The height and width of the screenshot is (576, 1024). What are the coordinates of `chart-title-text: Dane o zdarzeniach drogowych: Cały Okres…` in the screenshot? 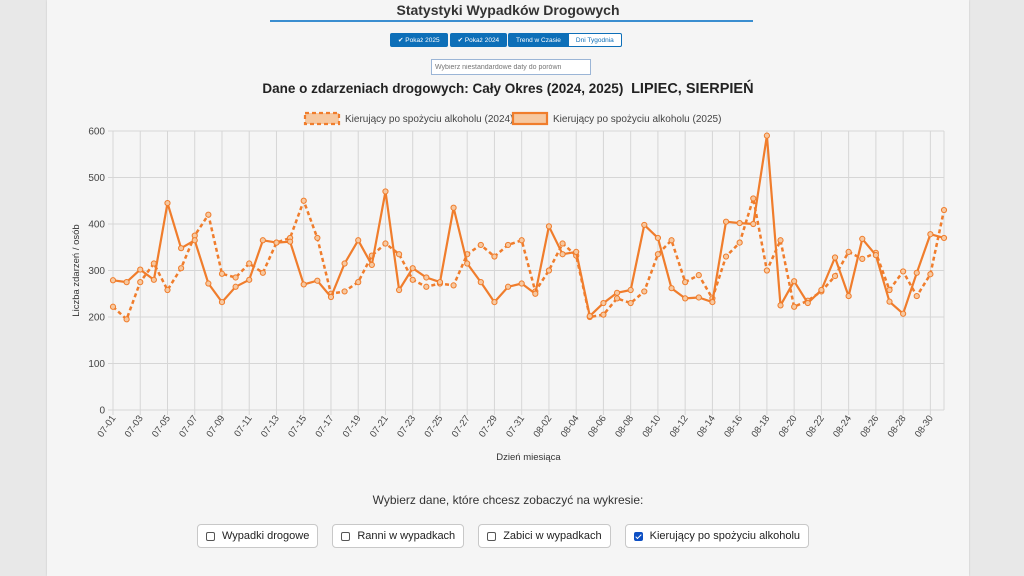 It's located at (443, 88).